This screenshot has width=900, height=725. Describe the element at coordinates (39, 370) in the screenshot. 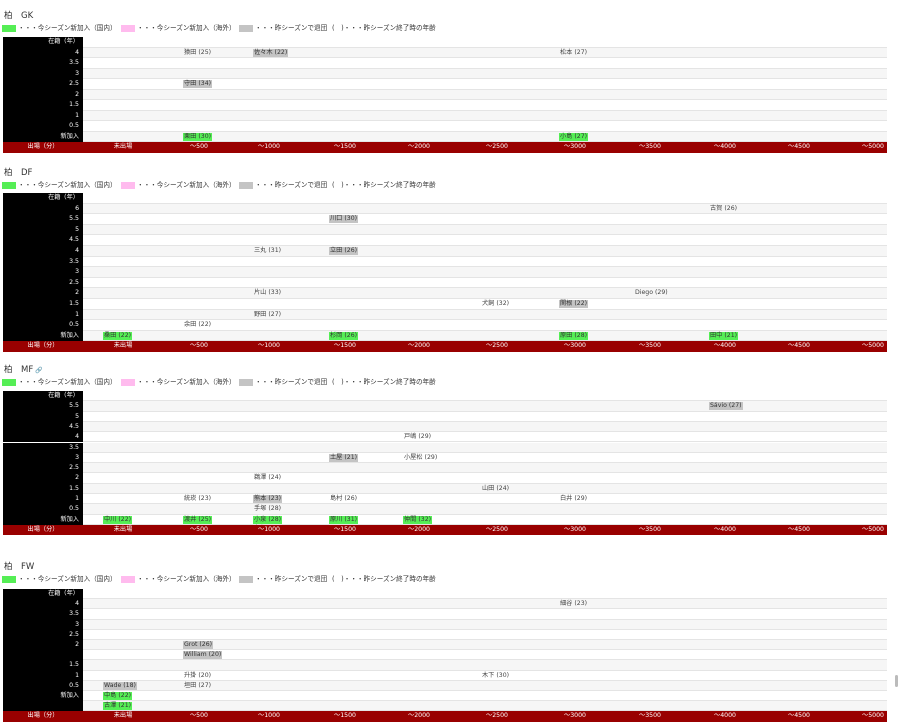

I see `link-icon: 🔗` at that location.